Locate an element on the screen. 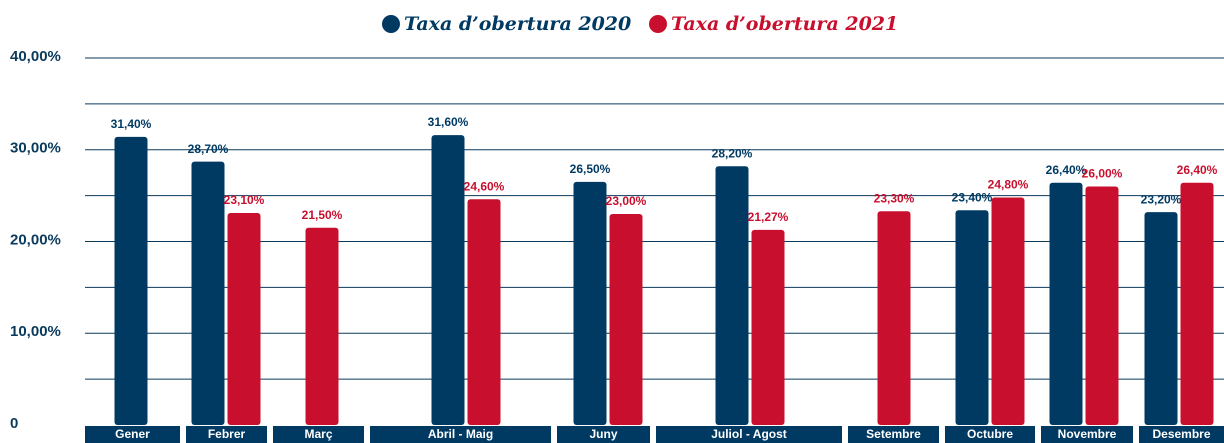  value-label: 21,27% is located at coordinates (768, 217).